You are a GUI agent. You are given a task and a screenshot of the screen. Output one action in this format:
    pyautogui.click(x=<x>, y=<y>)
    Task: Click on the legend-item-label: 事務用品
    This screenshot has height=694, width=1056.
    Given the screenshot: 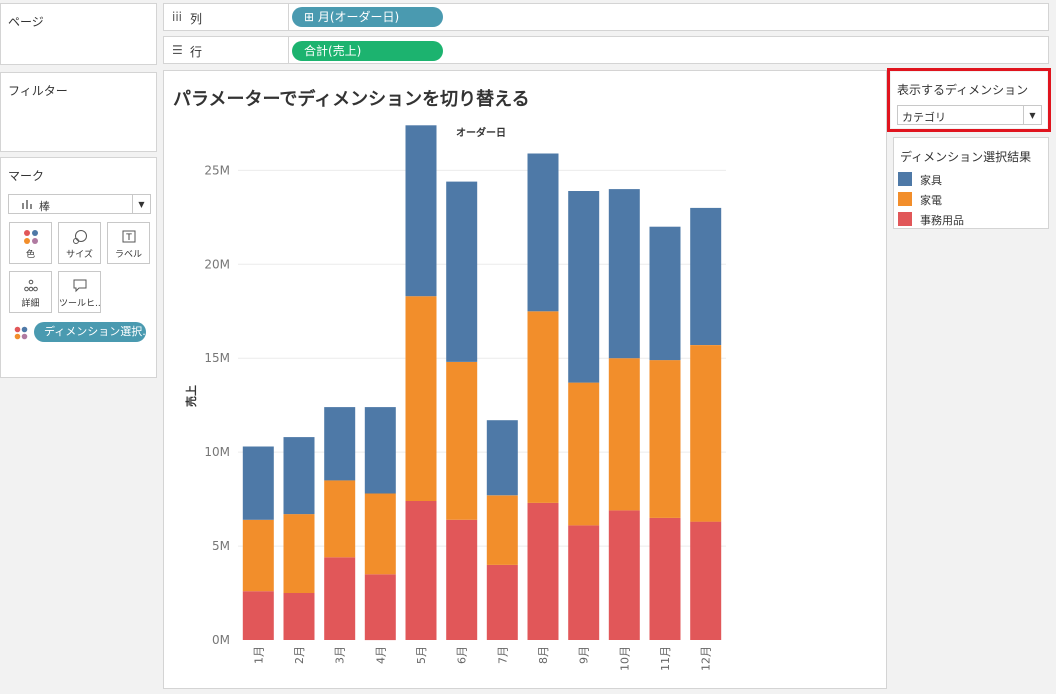 What is the action you would take?
    pyautogui.click(x=942, y=220)
    